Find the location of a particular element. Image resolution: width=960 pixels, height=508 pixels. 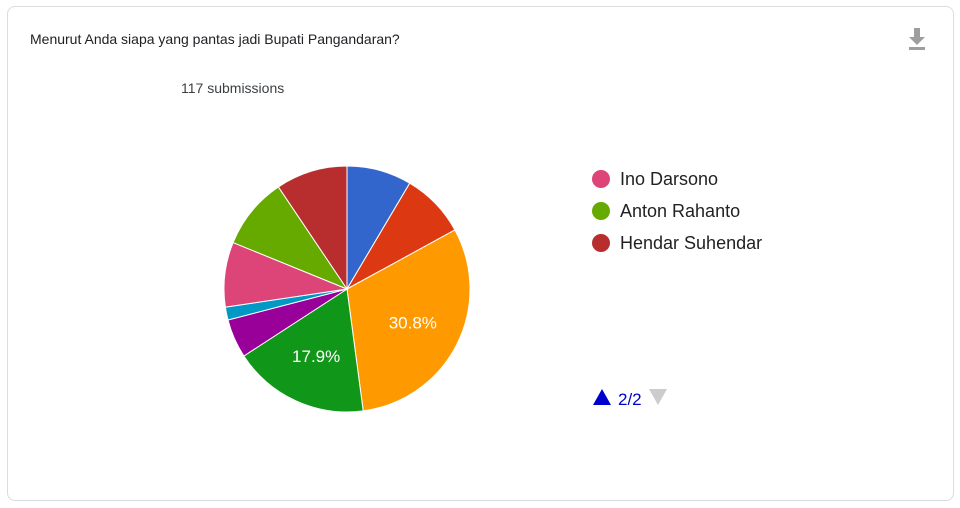

legend-item: Ino Darsono is located at coordinates (677, 179).